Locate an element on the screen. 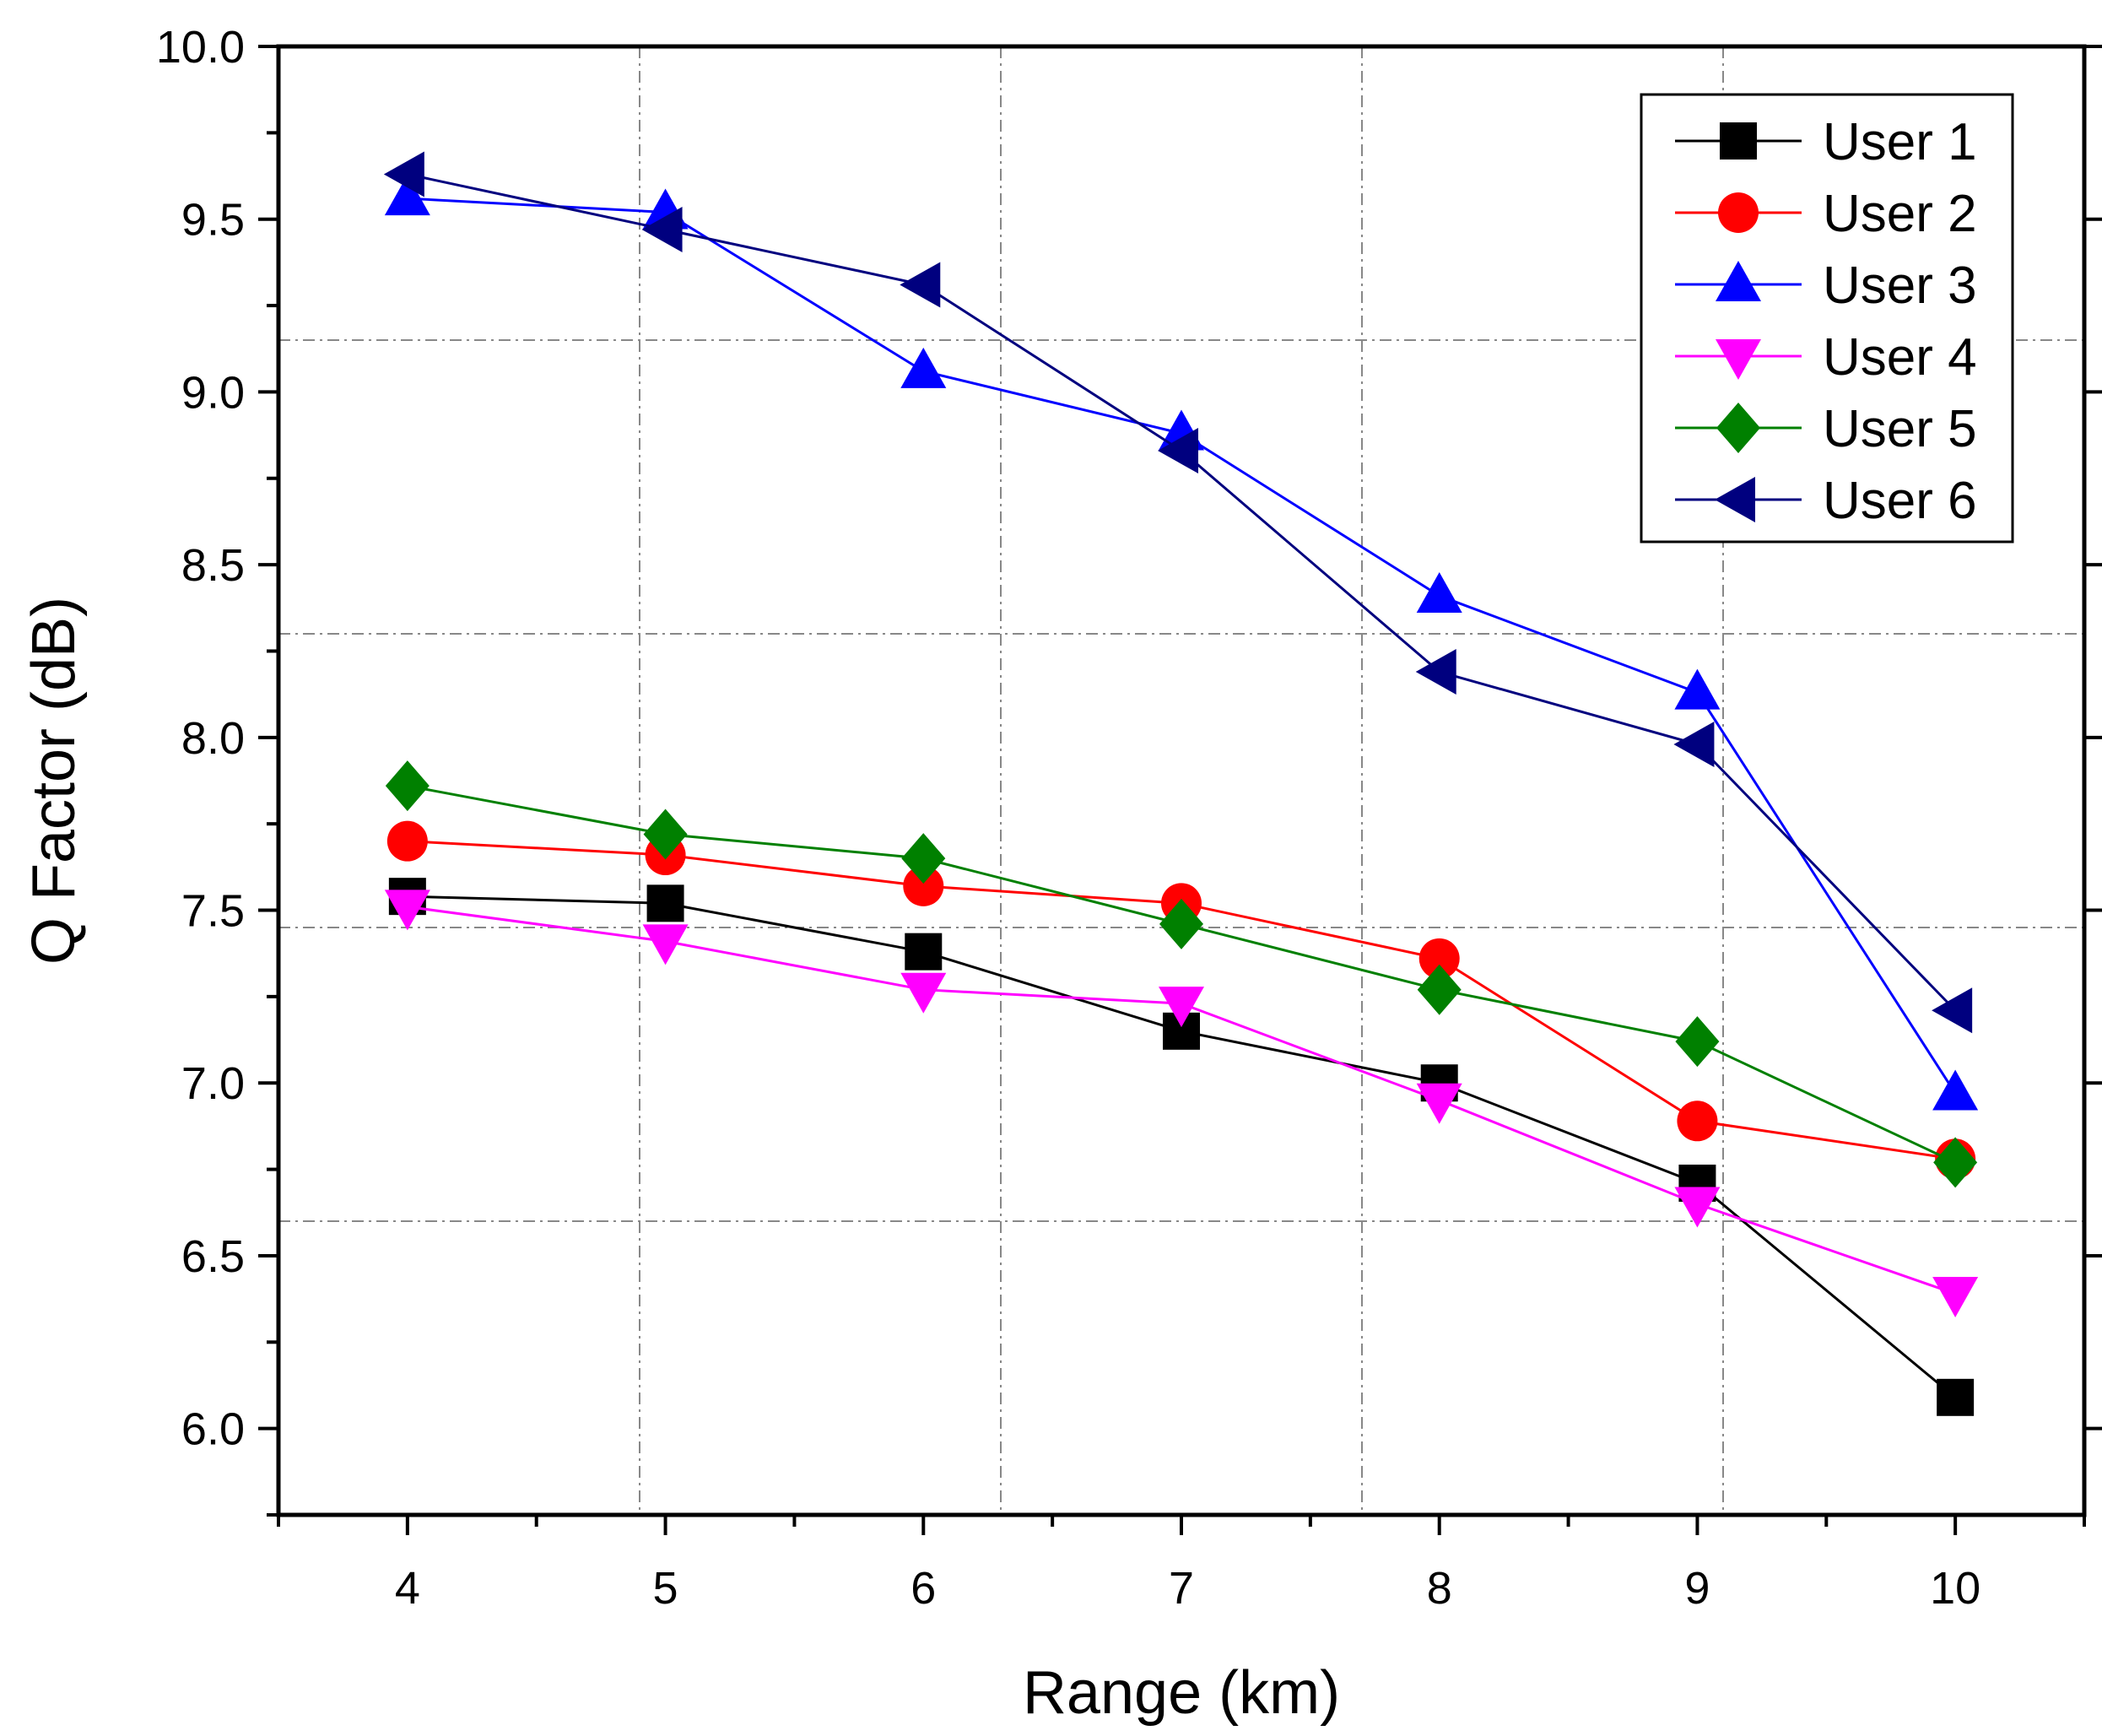 This screenshot has height=1736, width=2102. legend-label: User 1 is located at coordinates (1900, 142).